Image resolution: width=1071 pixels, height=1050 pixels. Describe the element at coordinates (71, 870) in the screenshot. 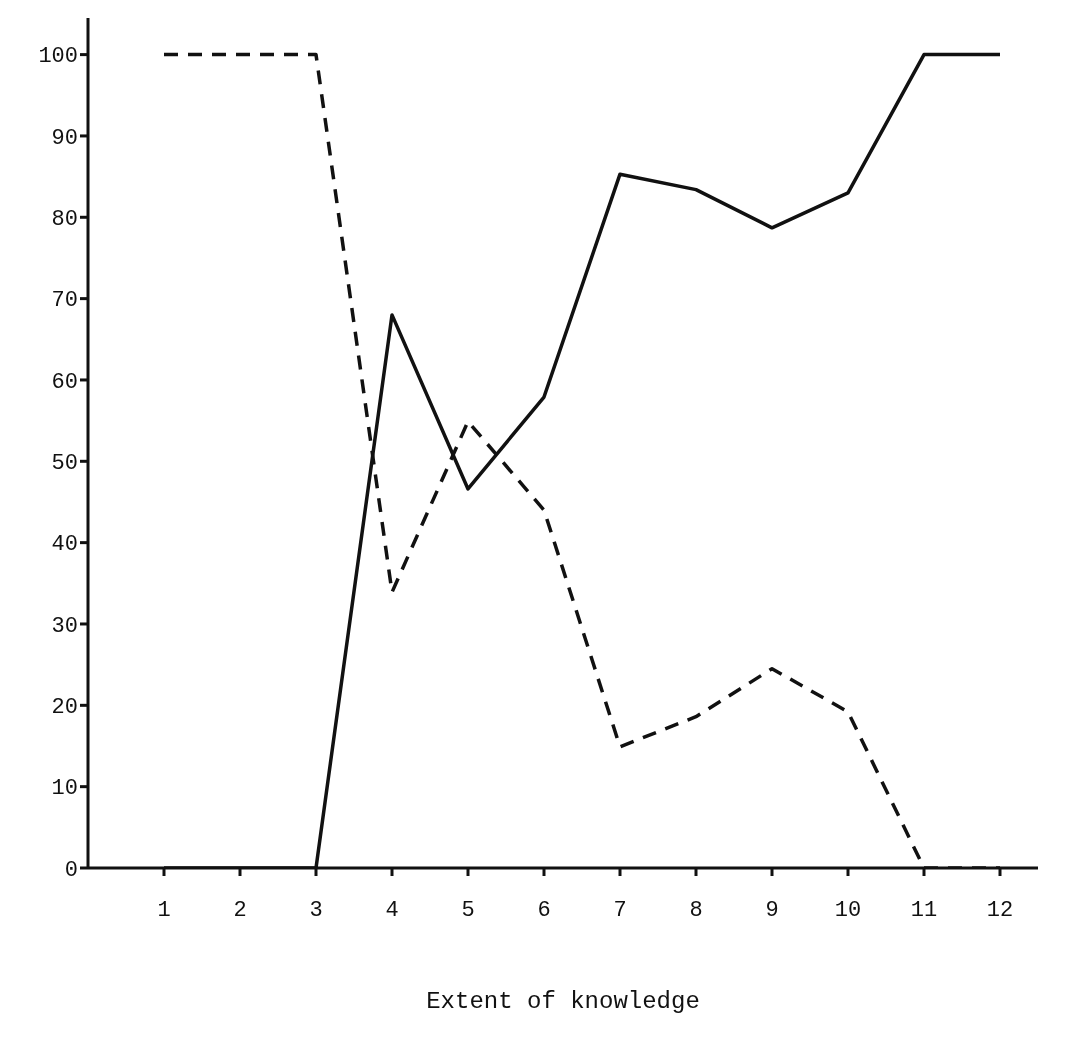

I see `y-tick-label: 0` at that location.